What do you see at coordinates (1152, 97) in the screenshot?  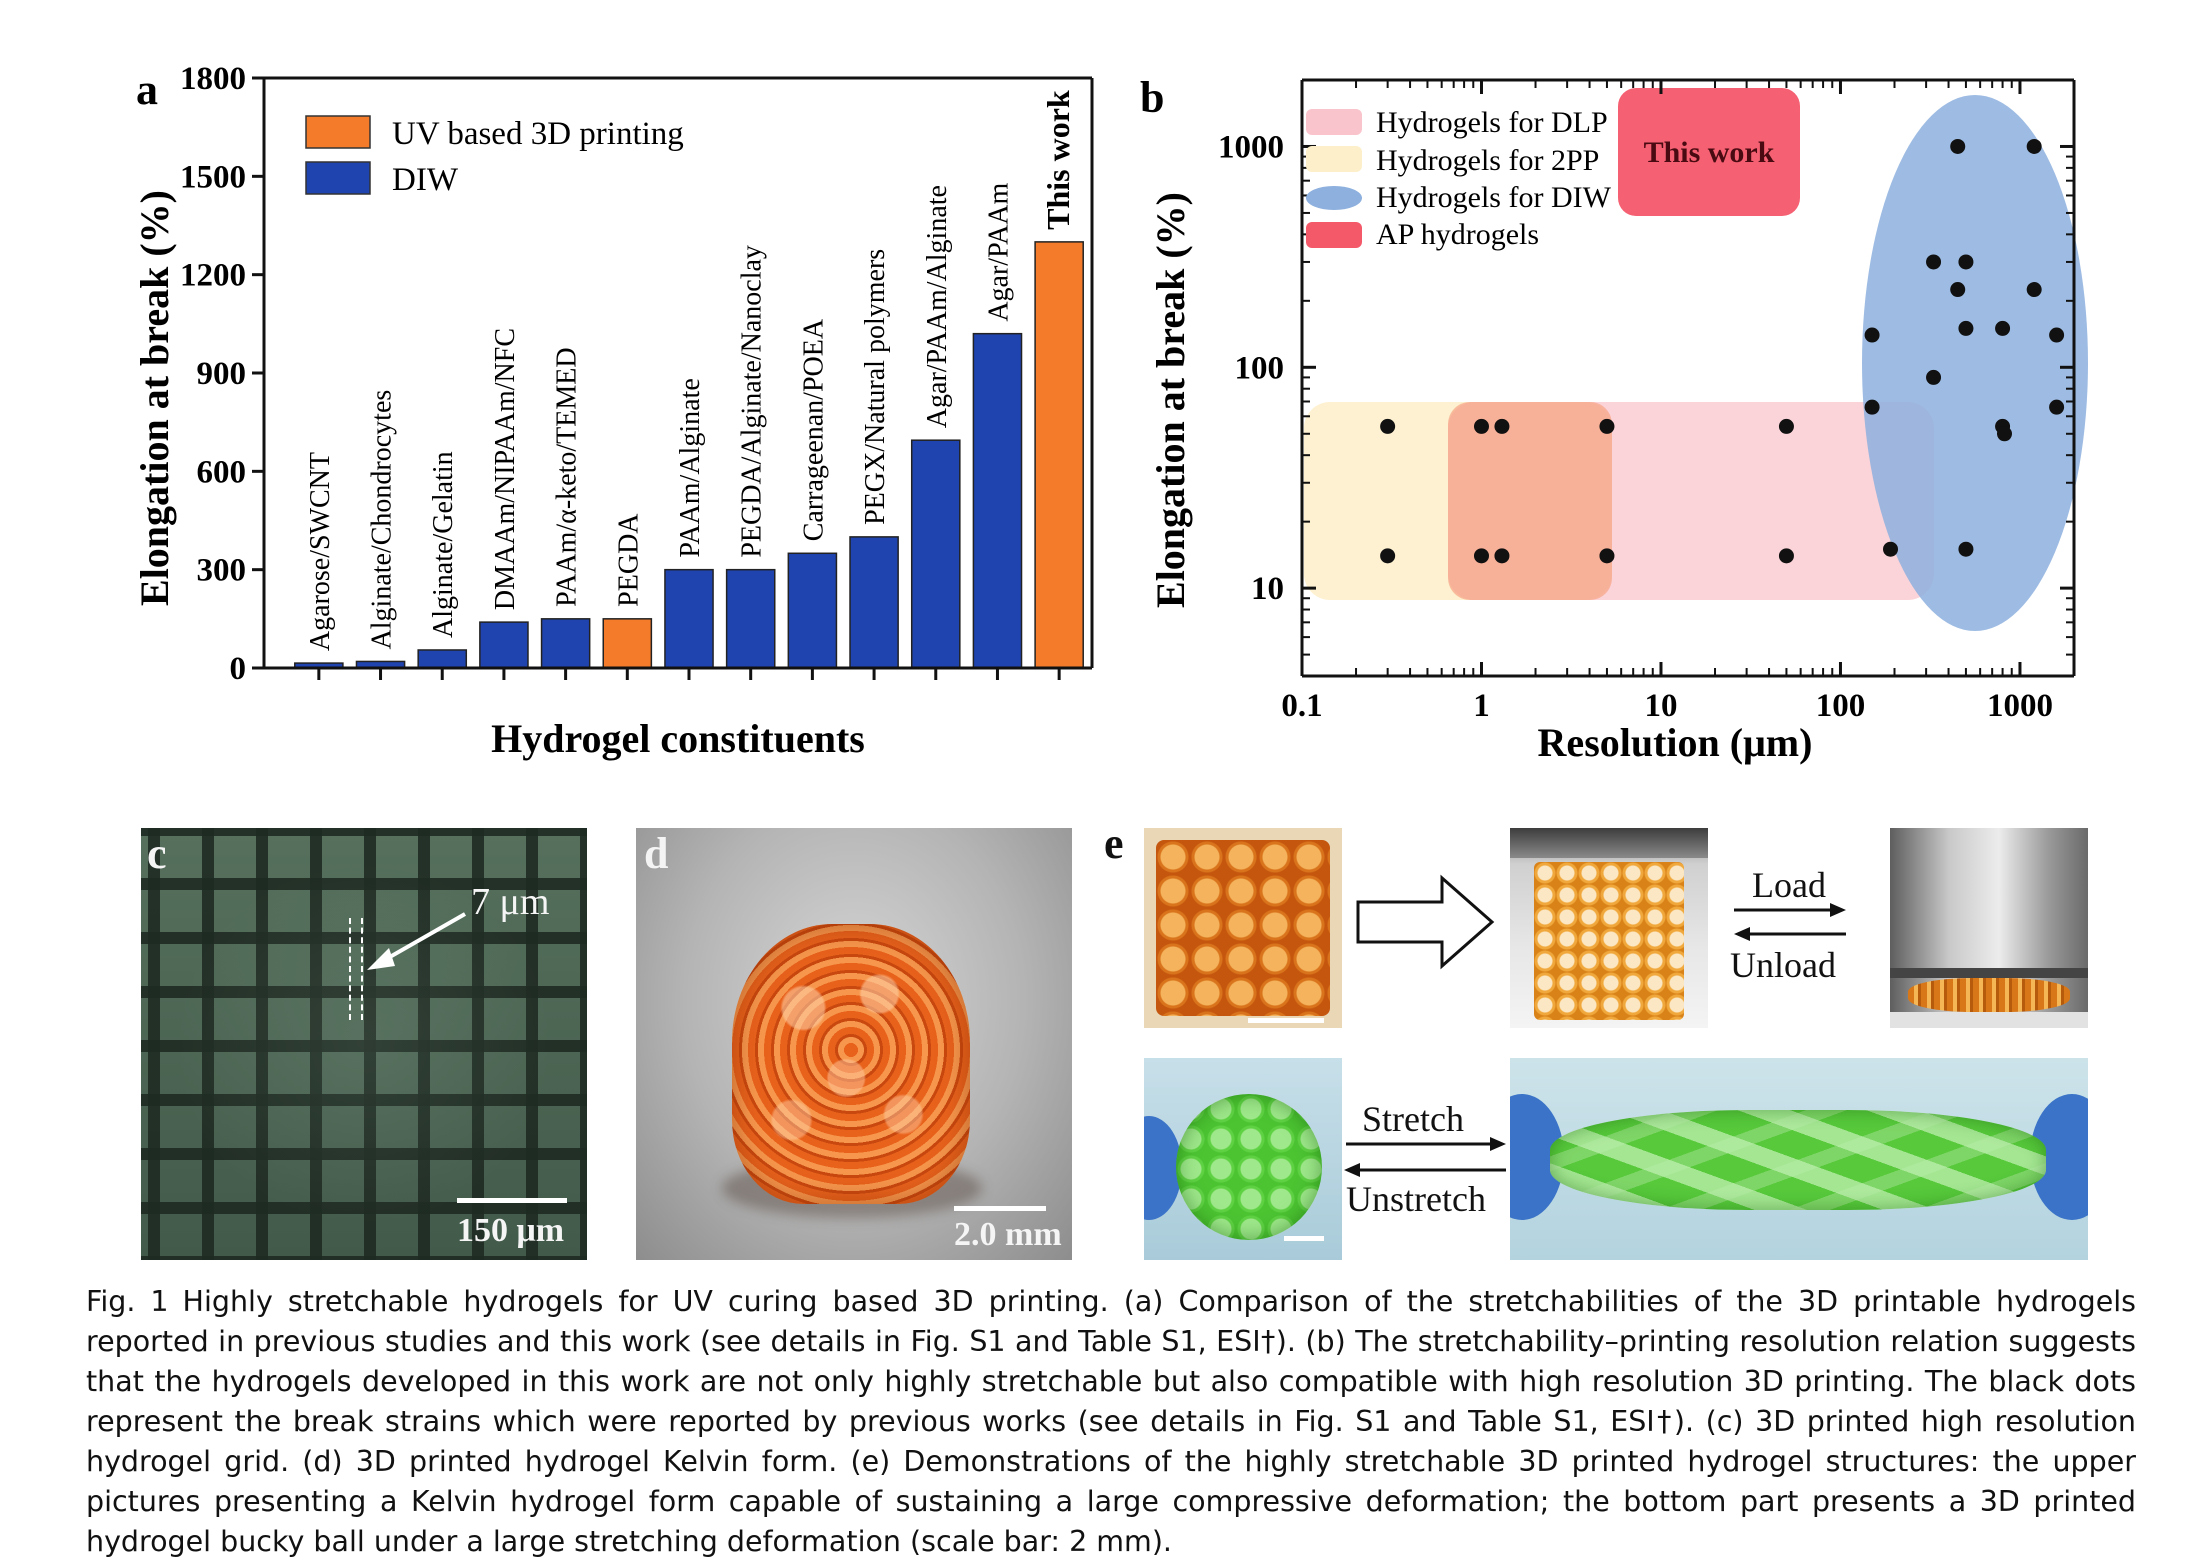 I see `panel-b-letter: b` at bounding box center [1152, 97].